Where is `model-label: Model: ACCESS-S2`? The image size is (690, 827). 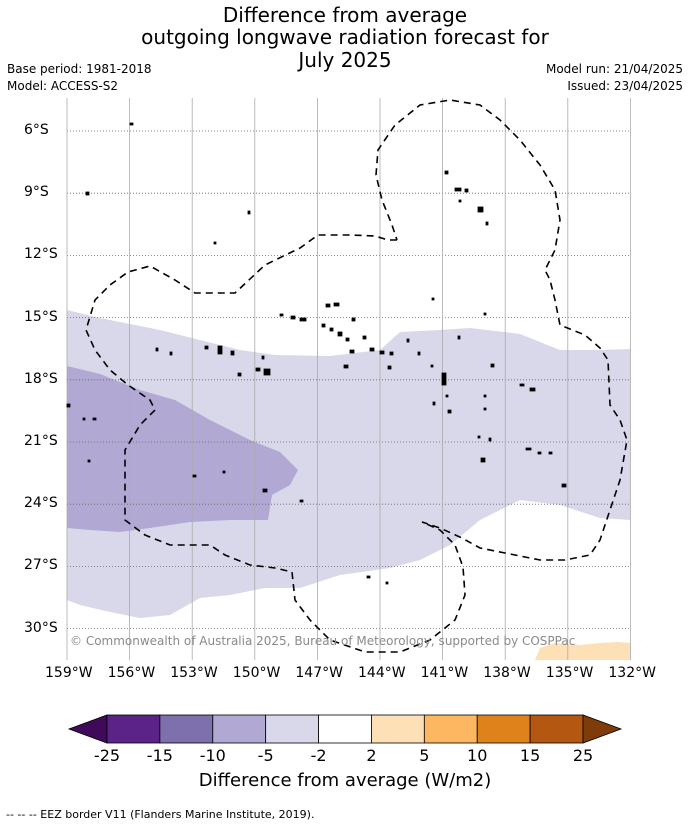
model-label: Model: ACCESS-S2 is located at coordinates (63, 86).